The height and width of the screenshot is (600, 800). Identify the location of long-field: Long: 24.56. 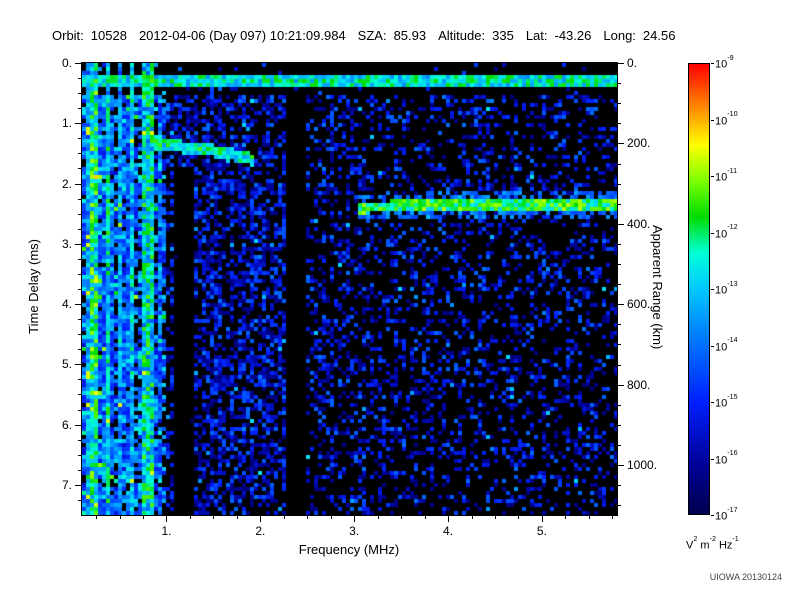
(639, 35).